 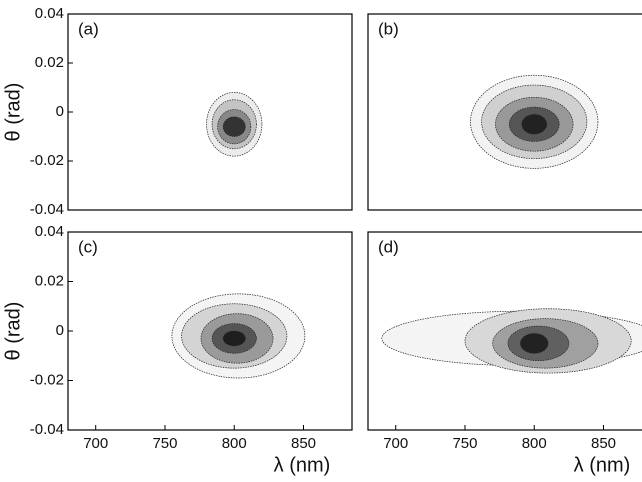 What do you see at coordinates (388, 28) in the screenshot?
I see `panel-label: (b)` at bounding box center [388, 28].